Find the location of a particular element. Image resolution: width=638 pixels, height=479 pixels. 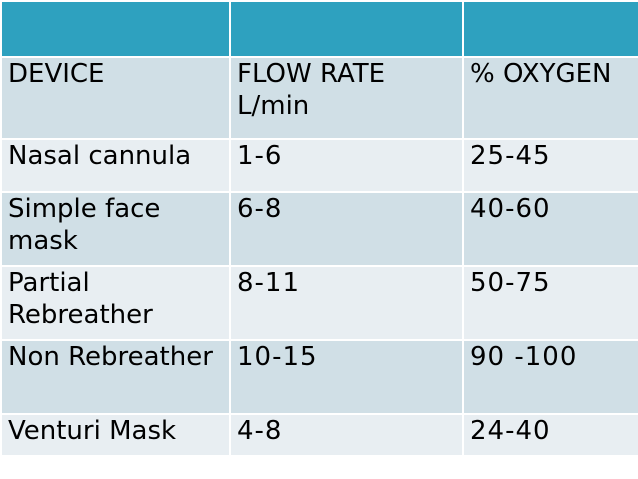

flow-rate-cell: 8-11 is located at coordinates (346, 303).